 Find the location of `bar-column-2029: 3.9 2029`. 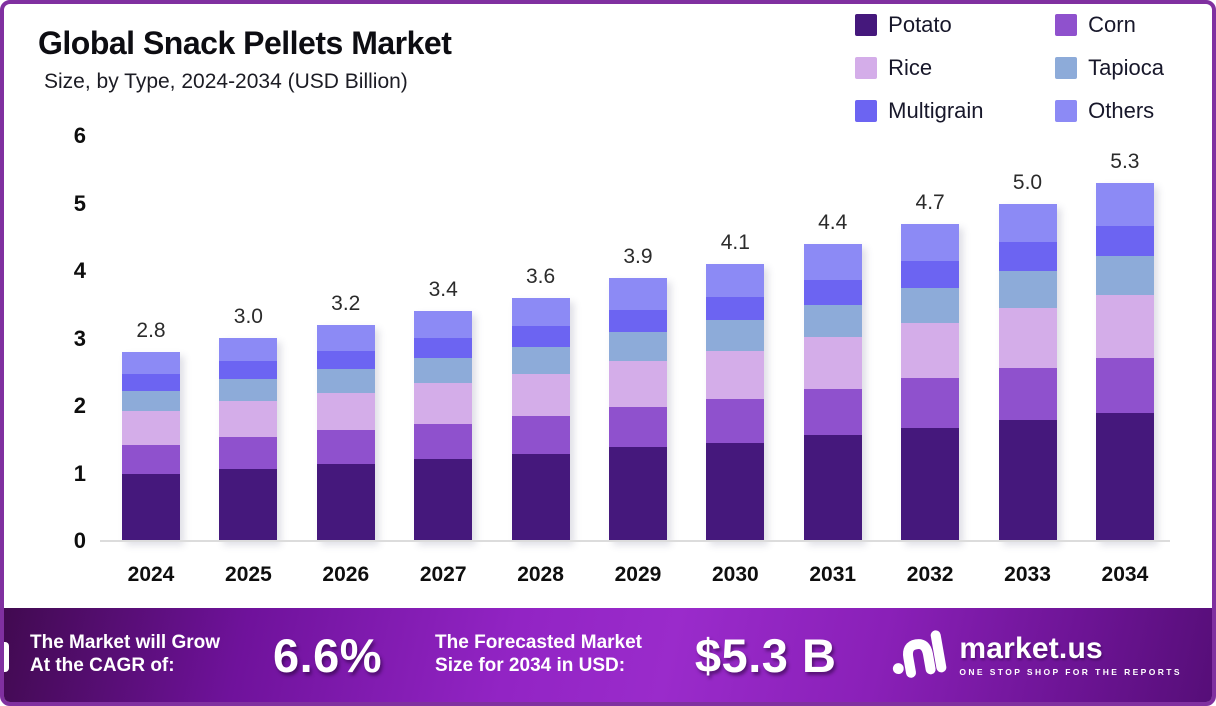

bar-column-2029: 3.9 2029 is located at coordinates (637, 361).